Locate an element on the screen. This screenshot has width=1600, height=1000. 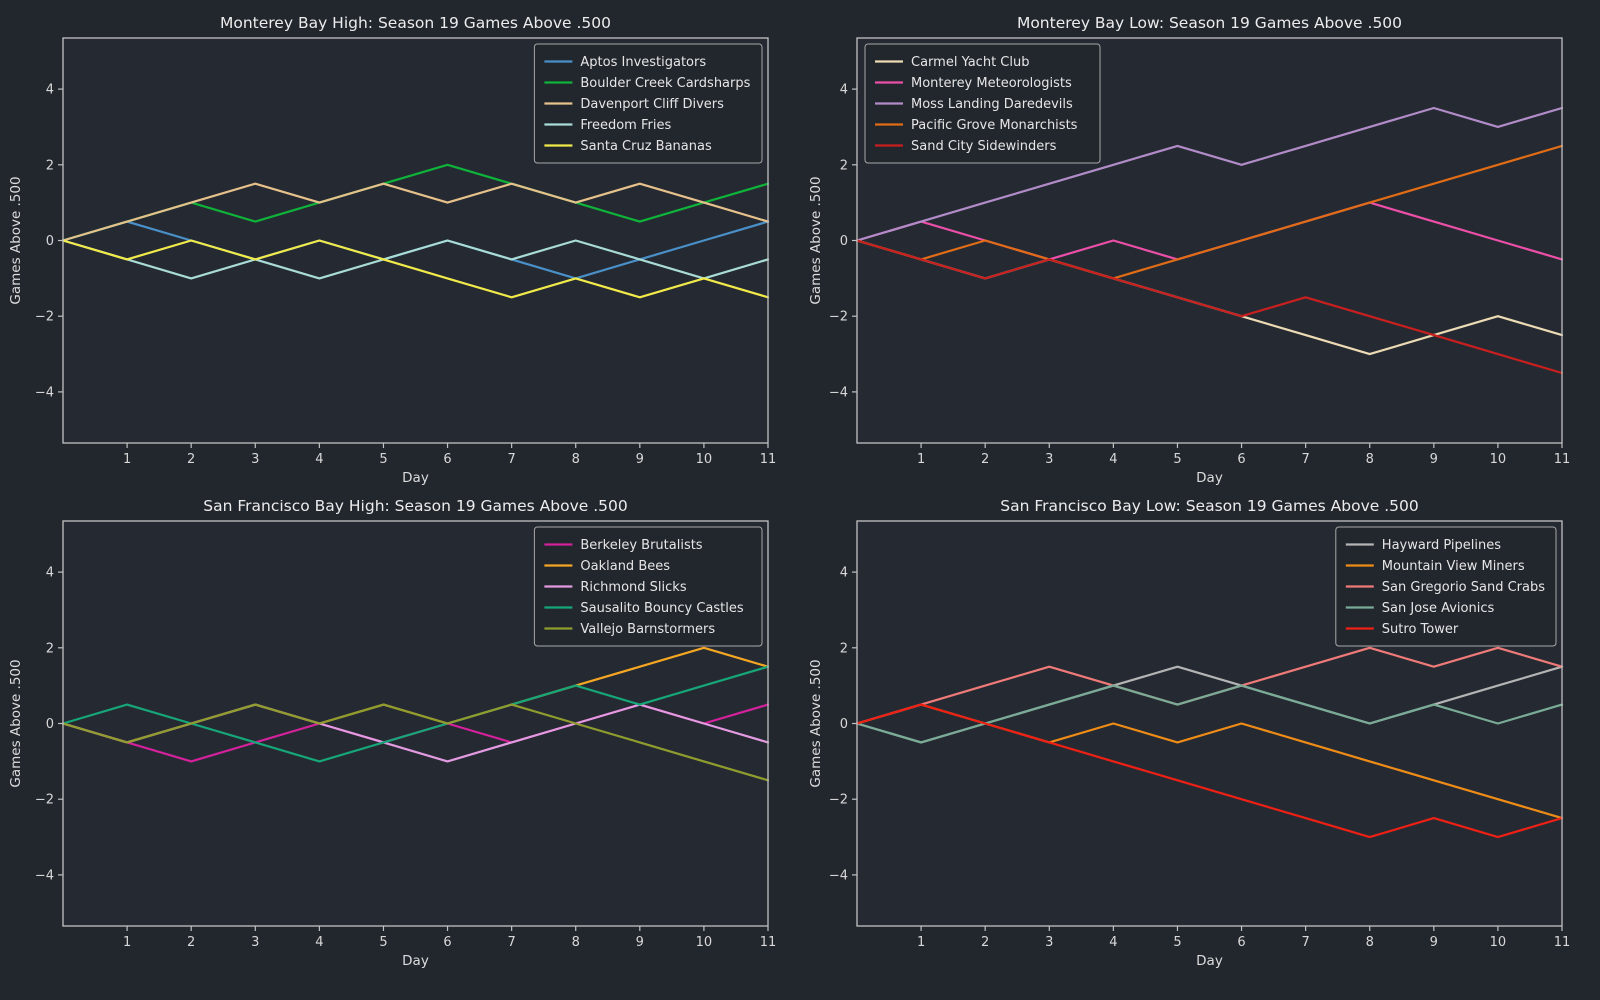
legend-label: Boulder Creek Cardsharps is located at coordinates (665, 83).